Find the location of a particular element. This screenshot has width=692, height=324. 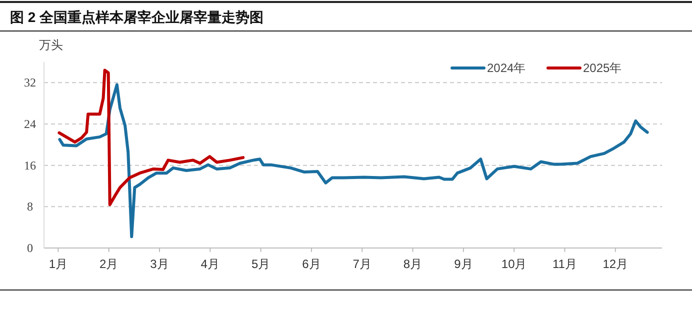

y-tick-label: 32 is located at coordinates (30, 83).